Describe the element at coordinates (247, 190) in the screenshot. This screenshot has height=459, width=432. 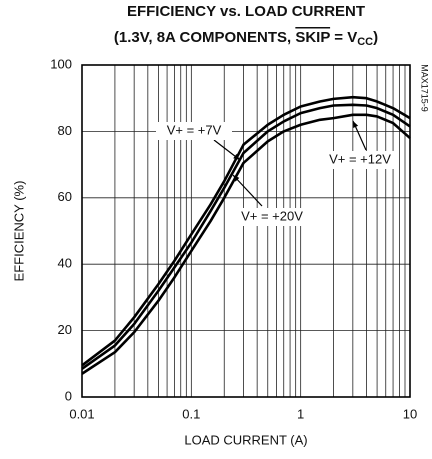
I see `callout-arrow` at that location.